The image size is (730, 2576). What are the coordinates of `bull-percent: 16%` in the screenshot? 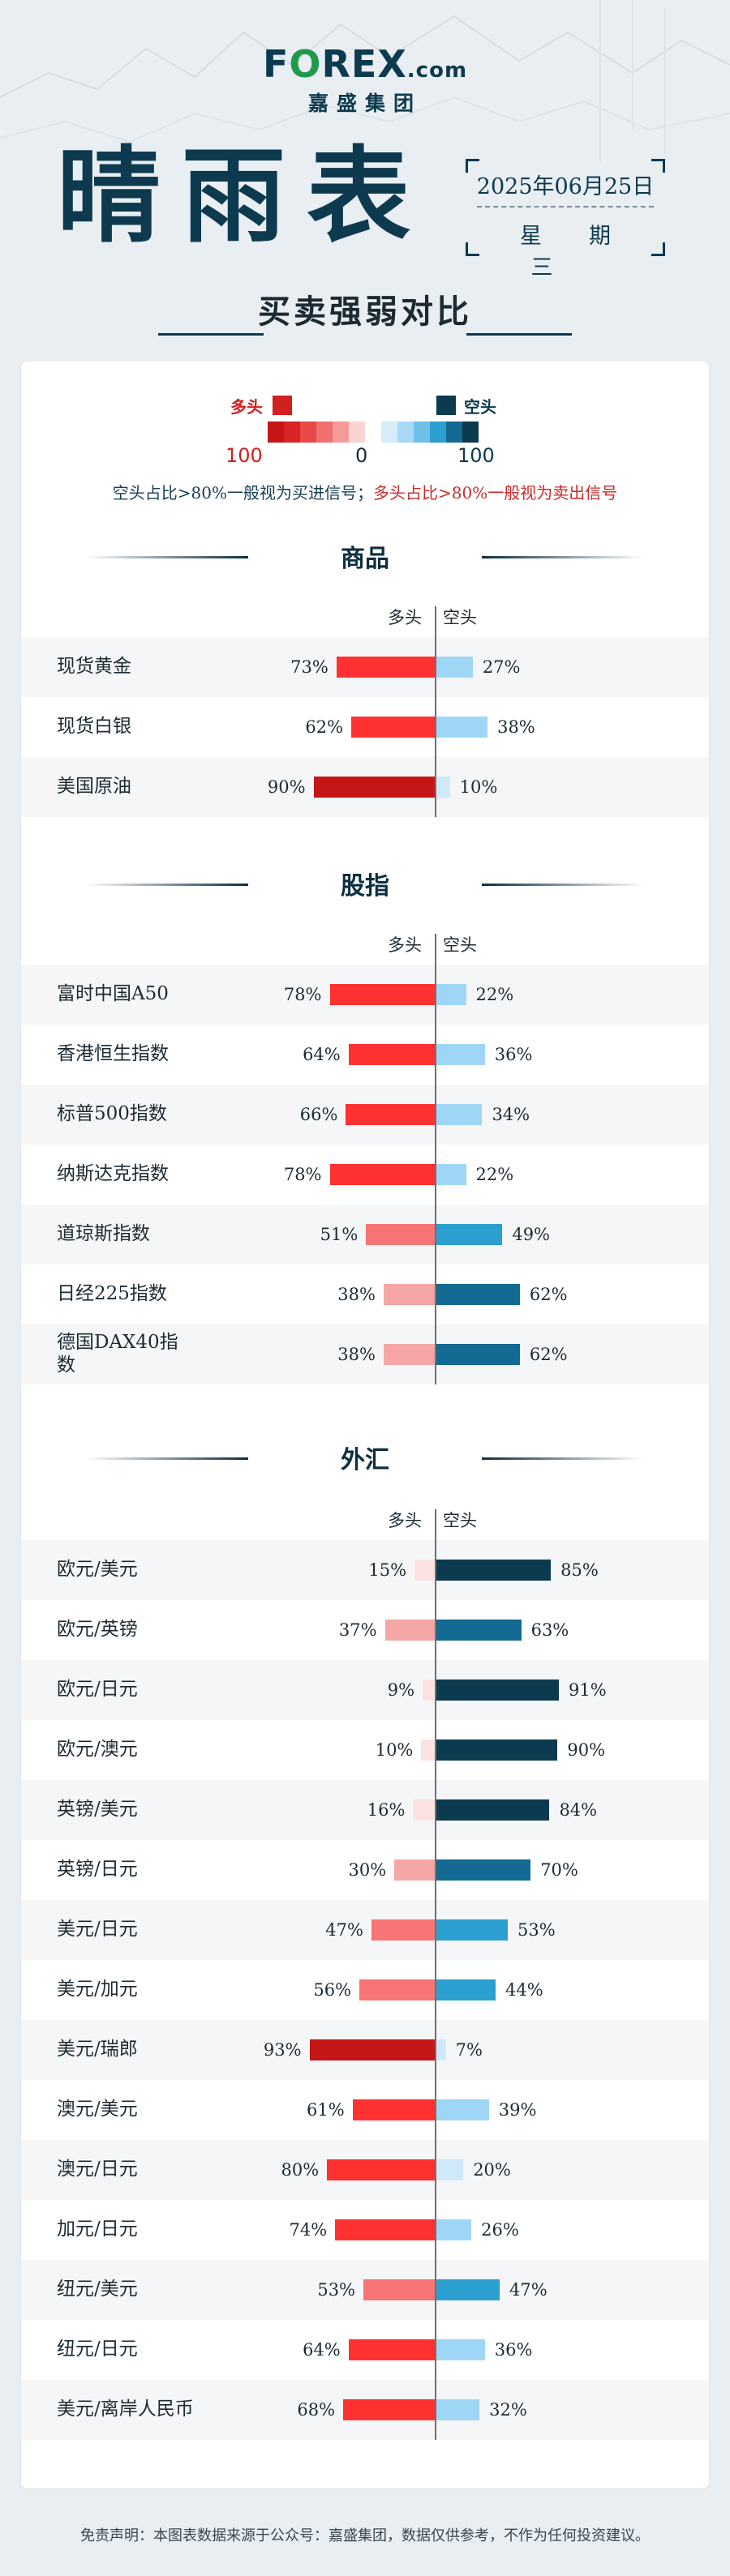 It's located at (386, 1810).